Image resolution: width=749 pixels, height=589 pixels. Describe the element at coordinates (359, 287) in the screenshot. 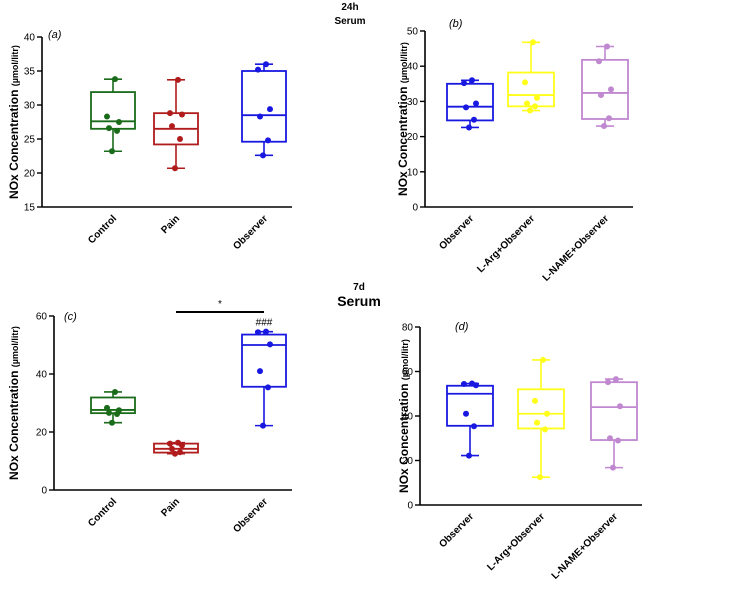

I see `header-7d: 7d` at that location.